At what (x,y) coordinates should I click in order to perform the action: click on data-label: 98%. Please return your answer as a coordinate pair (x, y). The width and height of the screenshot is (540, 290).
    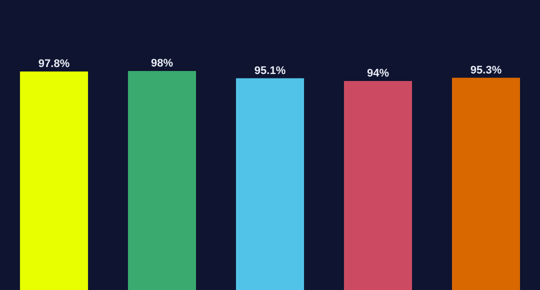
    Looking at the image, I should click on (162, 64).